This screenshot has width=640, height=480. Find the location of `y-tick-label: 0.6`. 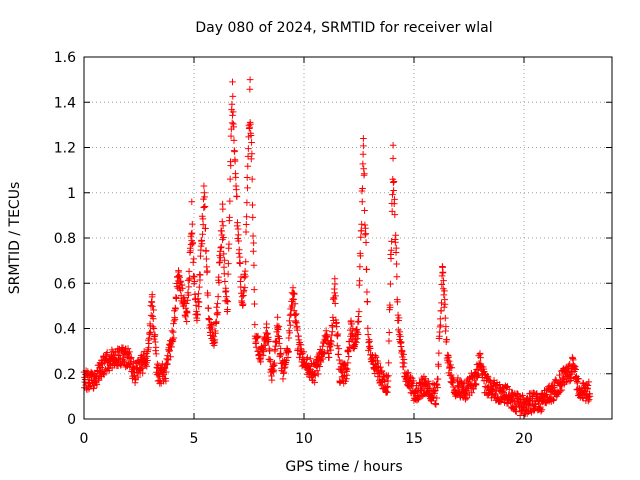

y-tick-label: 0.6 is located at coordinates (65, 284).